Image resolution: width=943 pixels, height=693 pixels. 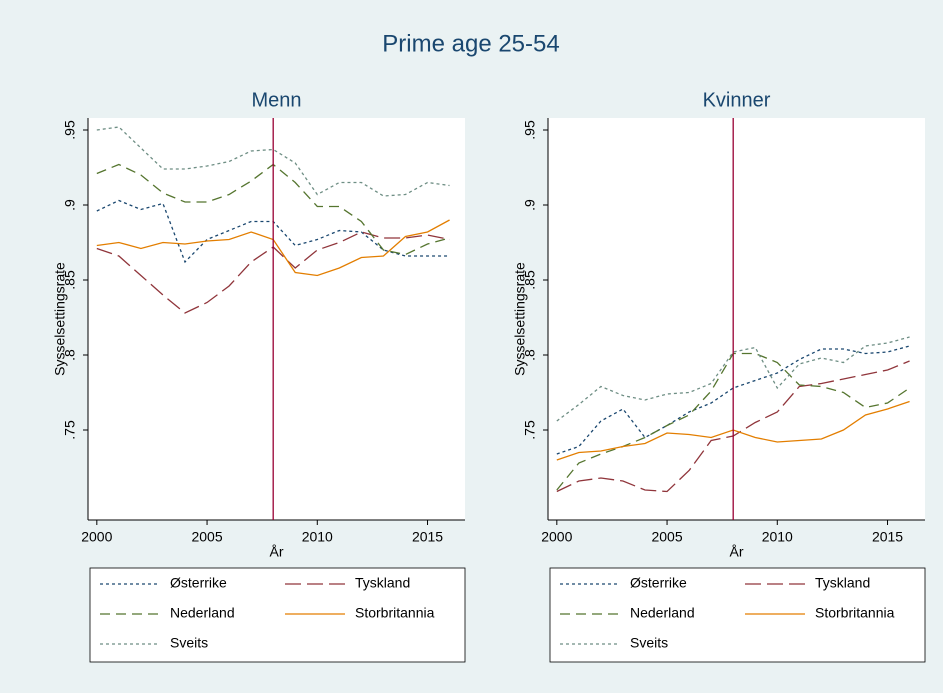 I want to click on panel-title: Kvinner, so click(x=737, y=100).